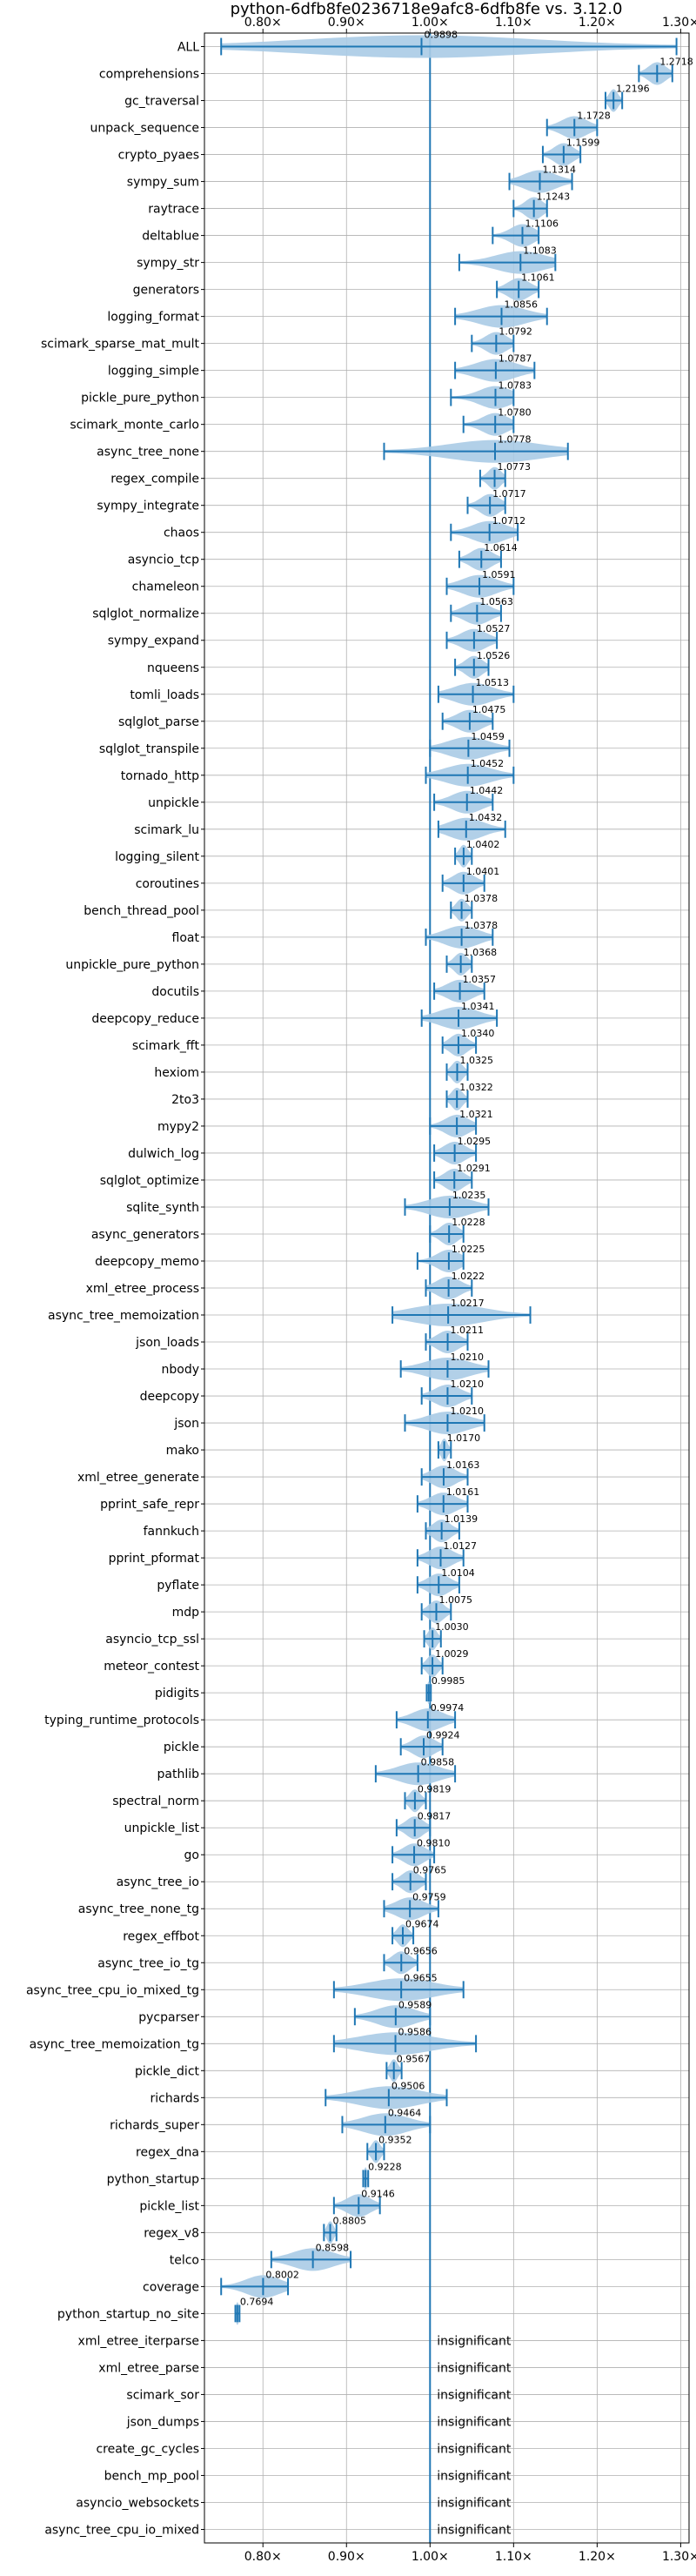 The image size is (696, 2576). Describe the element at coordinates (149, 1505) in the screenshot. I see `category-label: pprint_safe_repr` at that location.